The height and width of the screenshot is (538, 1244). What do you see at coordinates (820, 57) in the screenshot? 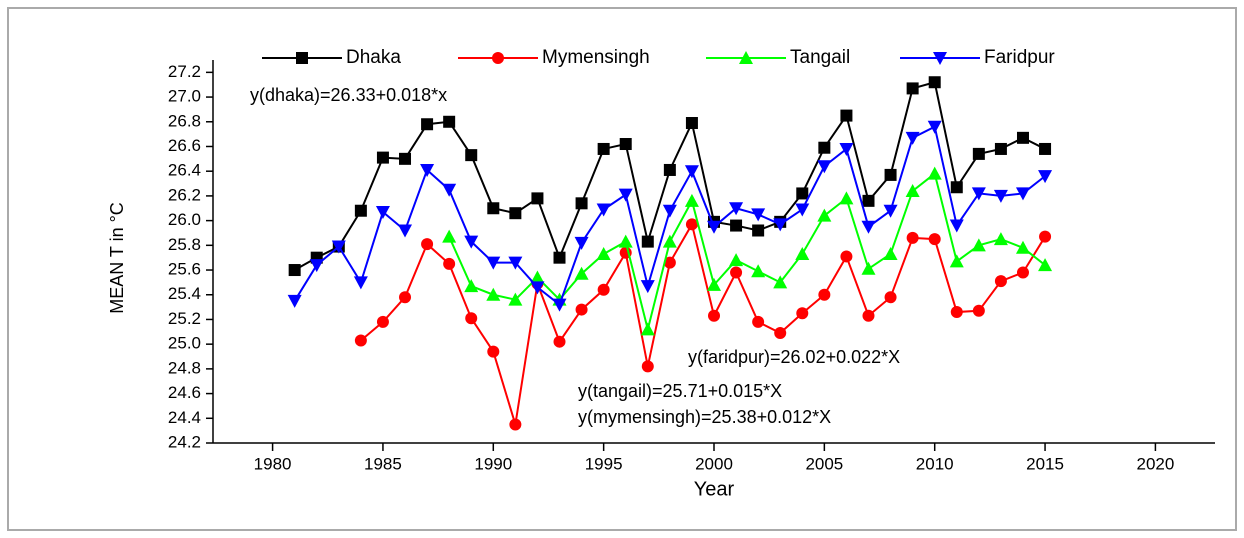
I see `legend-label: Tangail` at bounding box center [820, 57].